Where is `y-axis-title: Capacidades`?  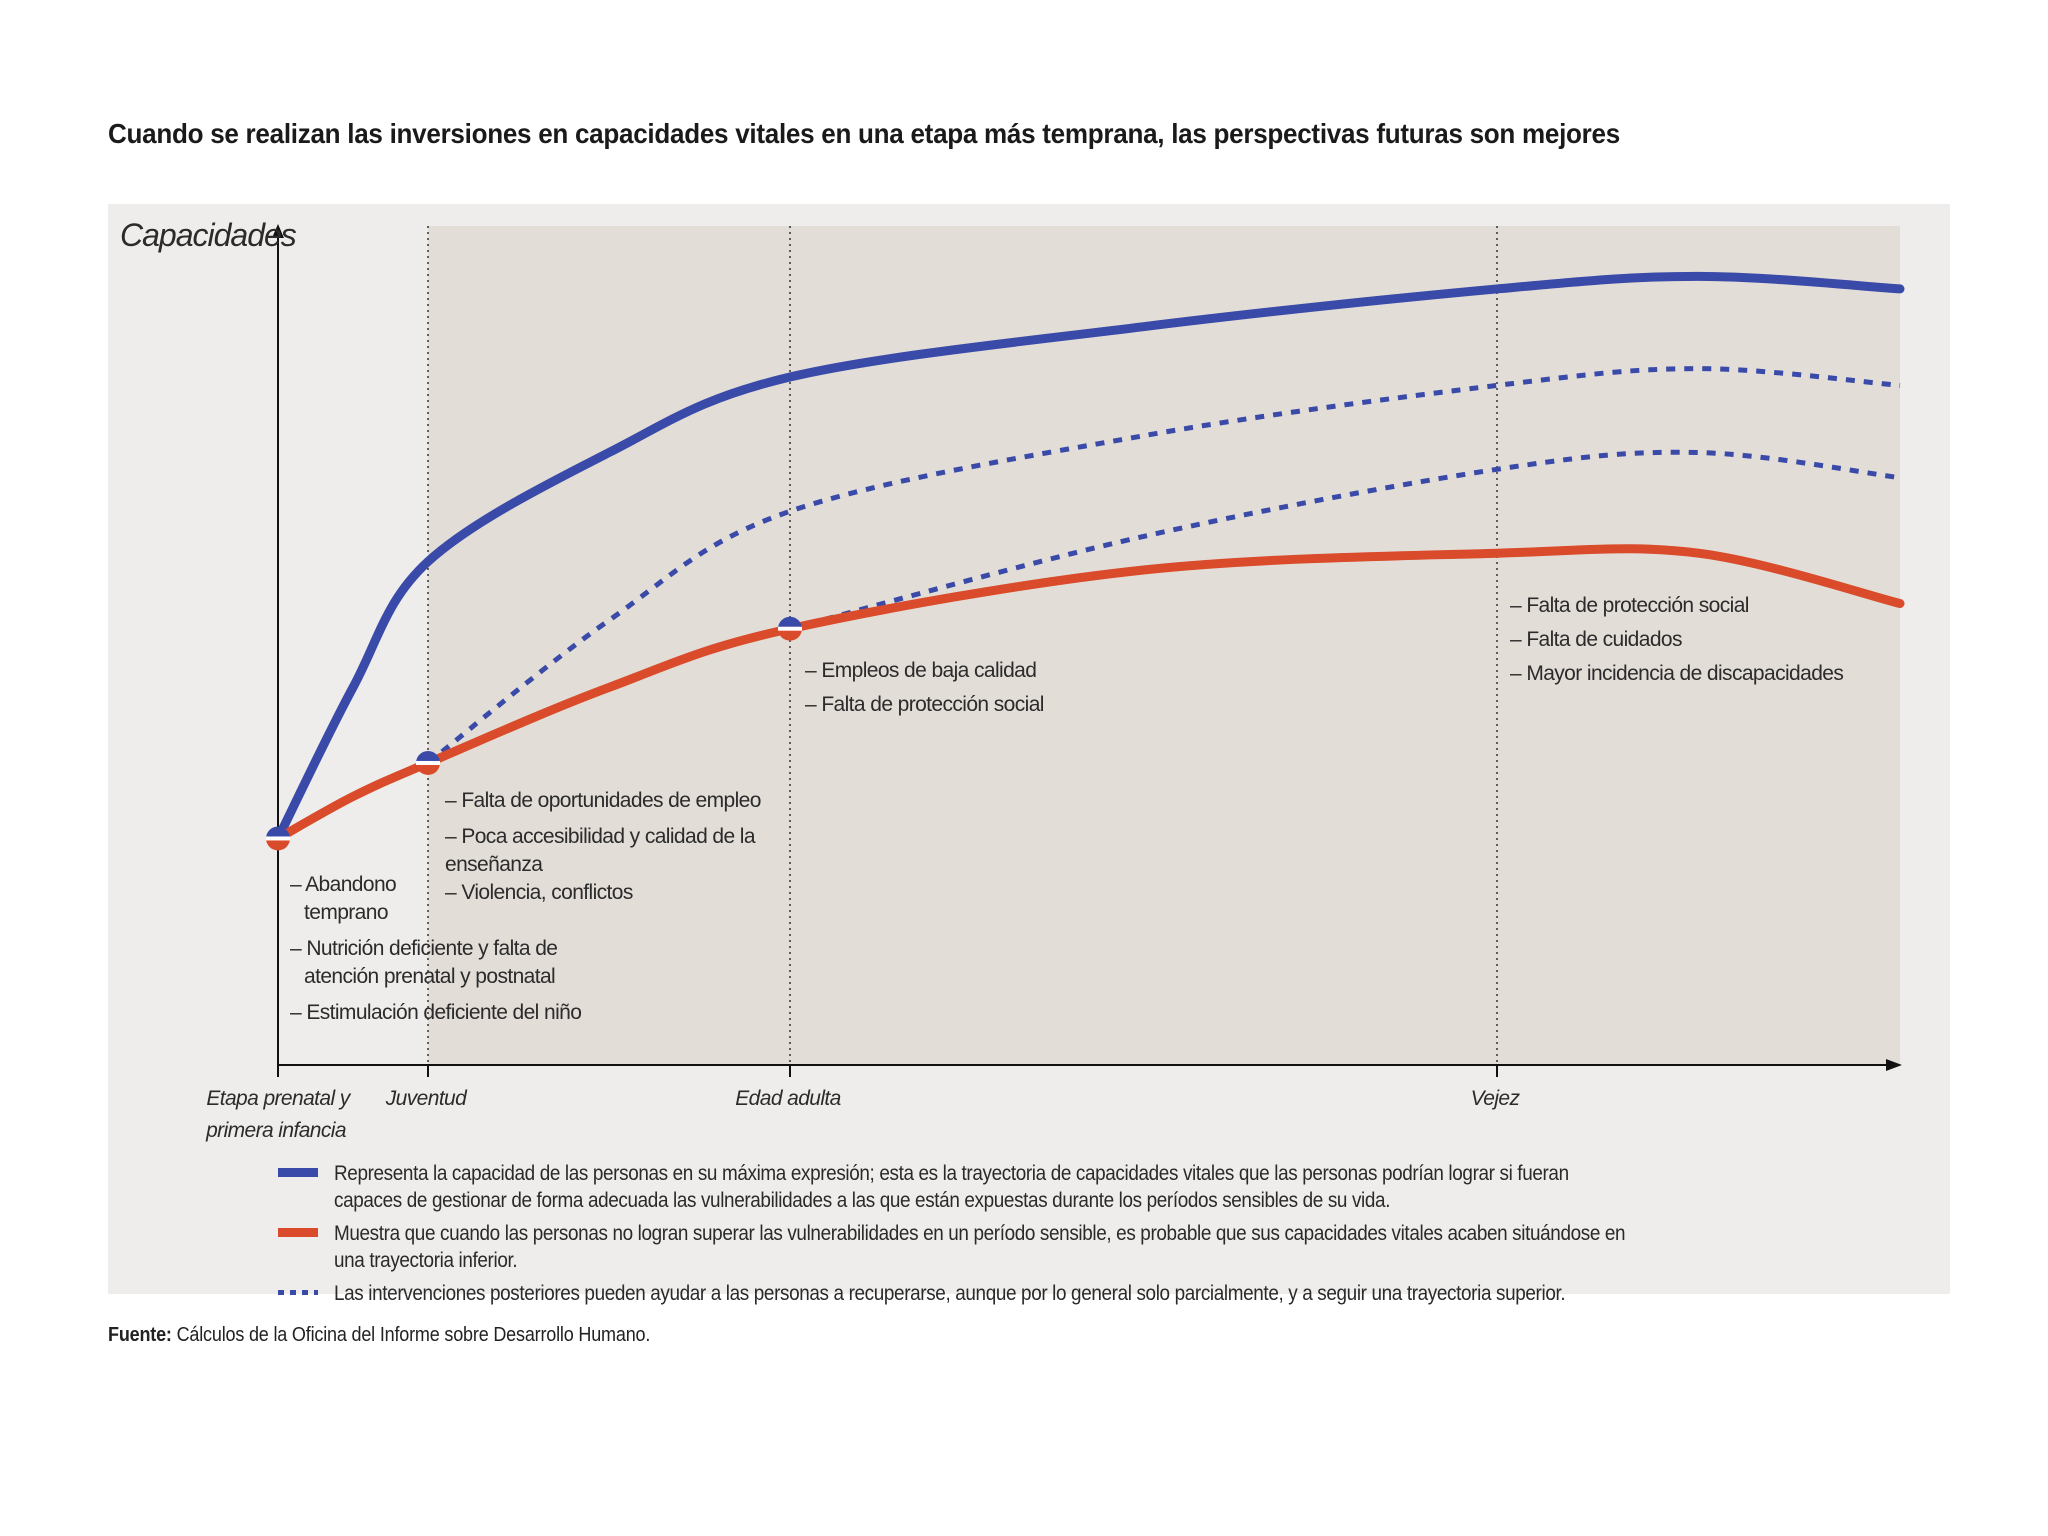
y-axis-title: Capacidades is located at coordinates (208, 235).